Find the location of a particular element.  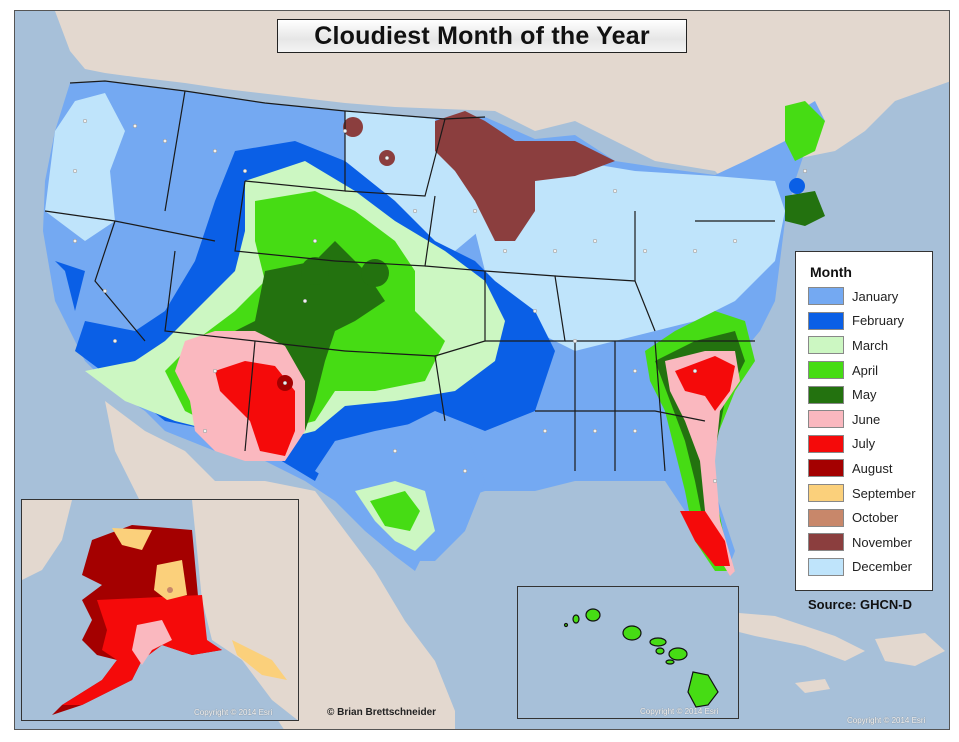

cuba-land is located at coordinates (790, 636).